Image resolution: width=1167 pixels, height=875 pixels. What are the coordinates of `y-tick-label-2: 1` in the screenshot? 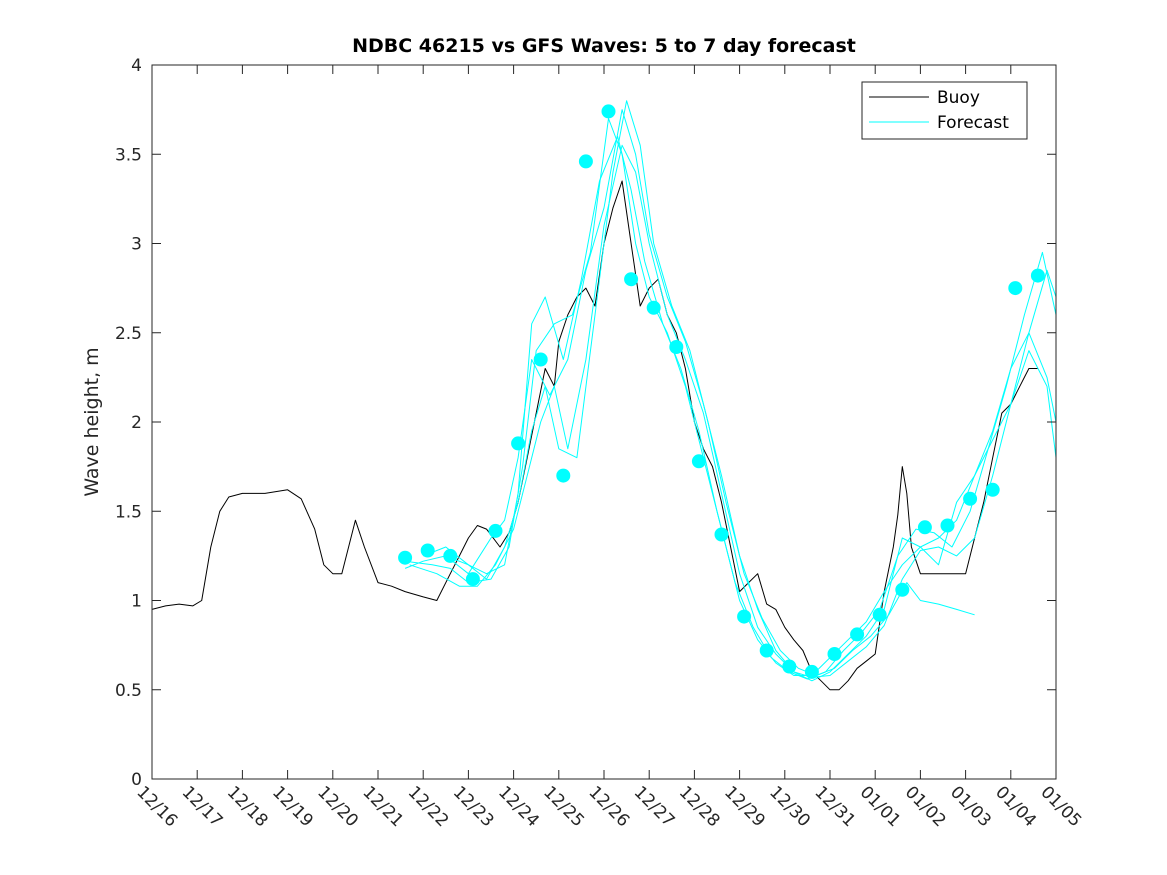 It's located at (136, 602).